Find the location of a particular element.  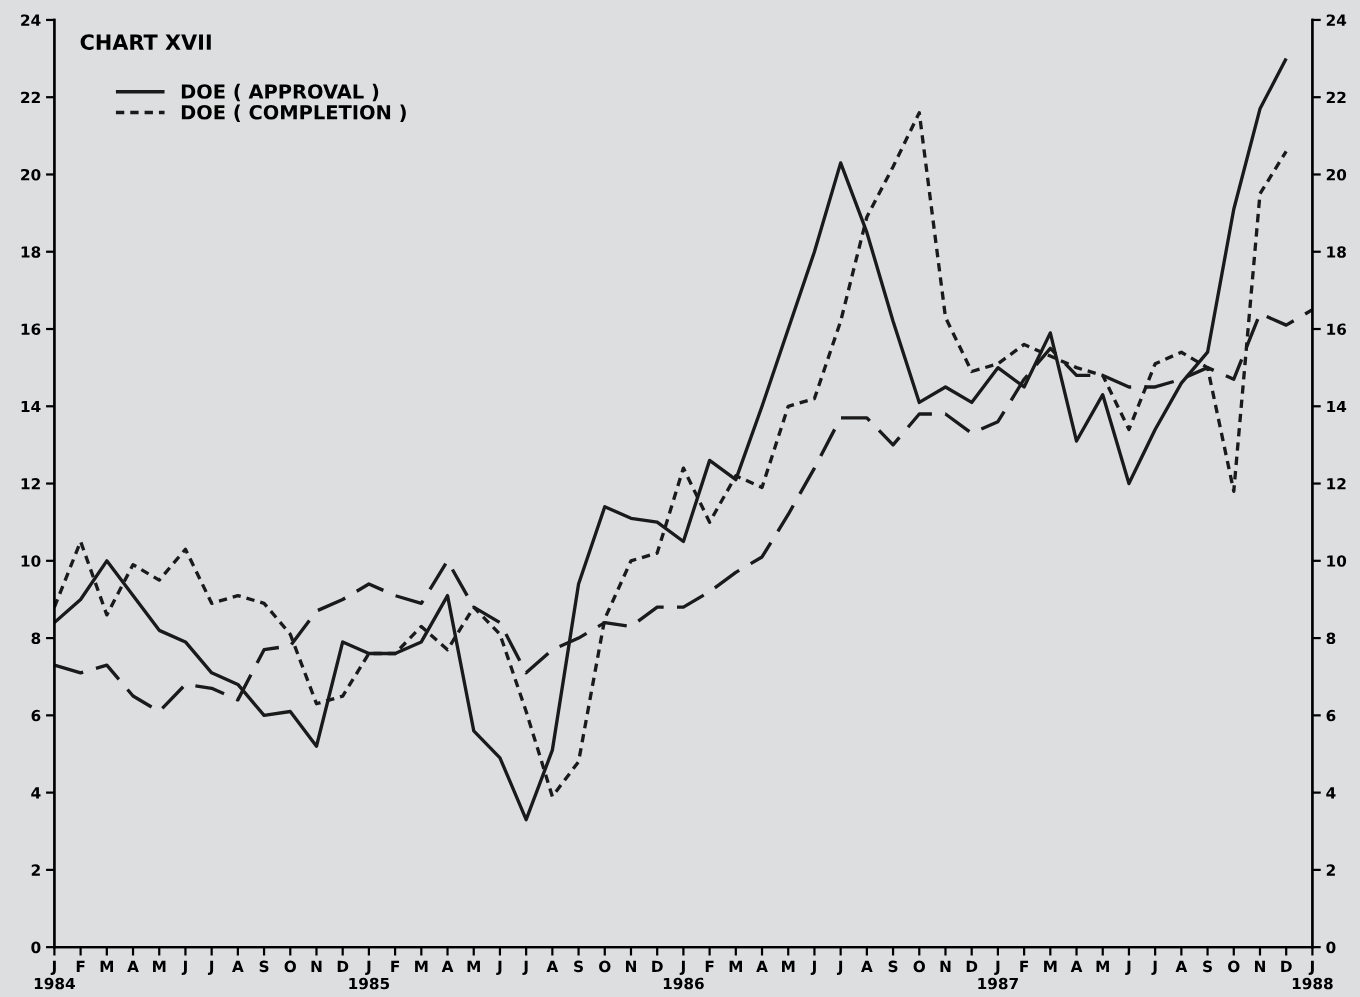

legend-label: DOE ( COMPLETION ) is located at coordinates (293, 113).